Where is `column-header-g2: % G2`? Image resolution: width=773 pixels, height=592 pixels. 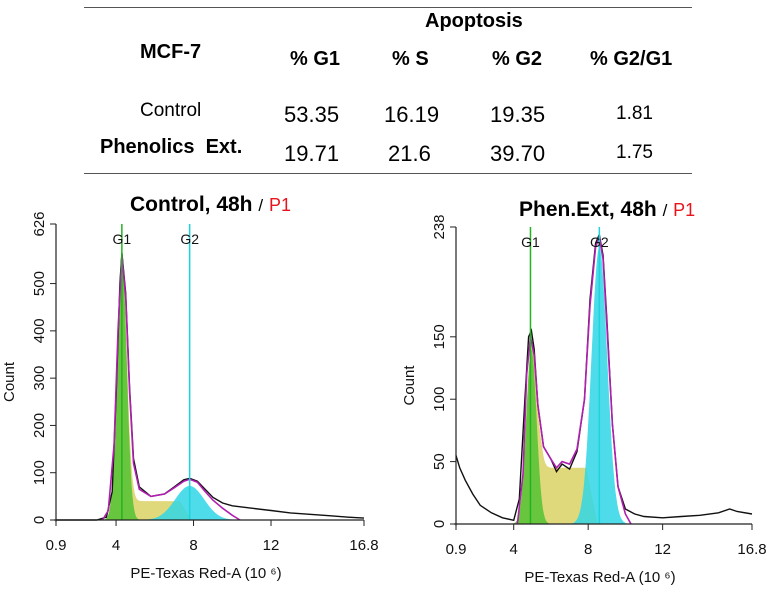 column-header-g2: % G2 is located at coordinates (517, 59).